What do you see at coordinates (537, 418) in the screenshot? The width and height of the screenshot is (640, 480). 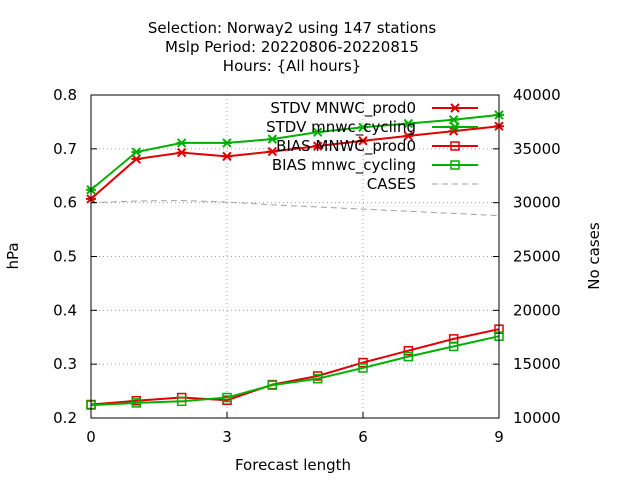 I see `y2-tick-label: 10000` at bounding box center [537, 418].